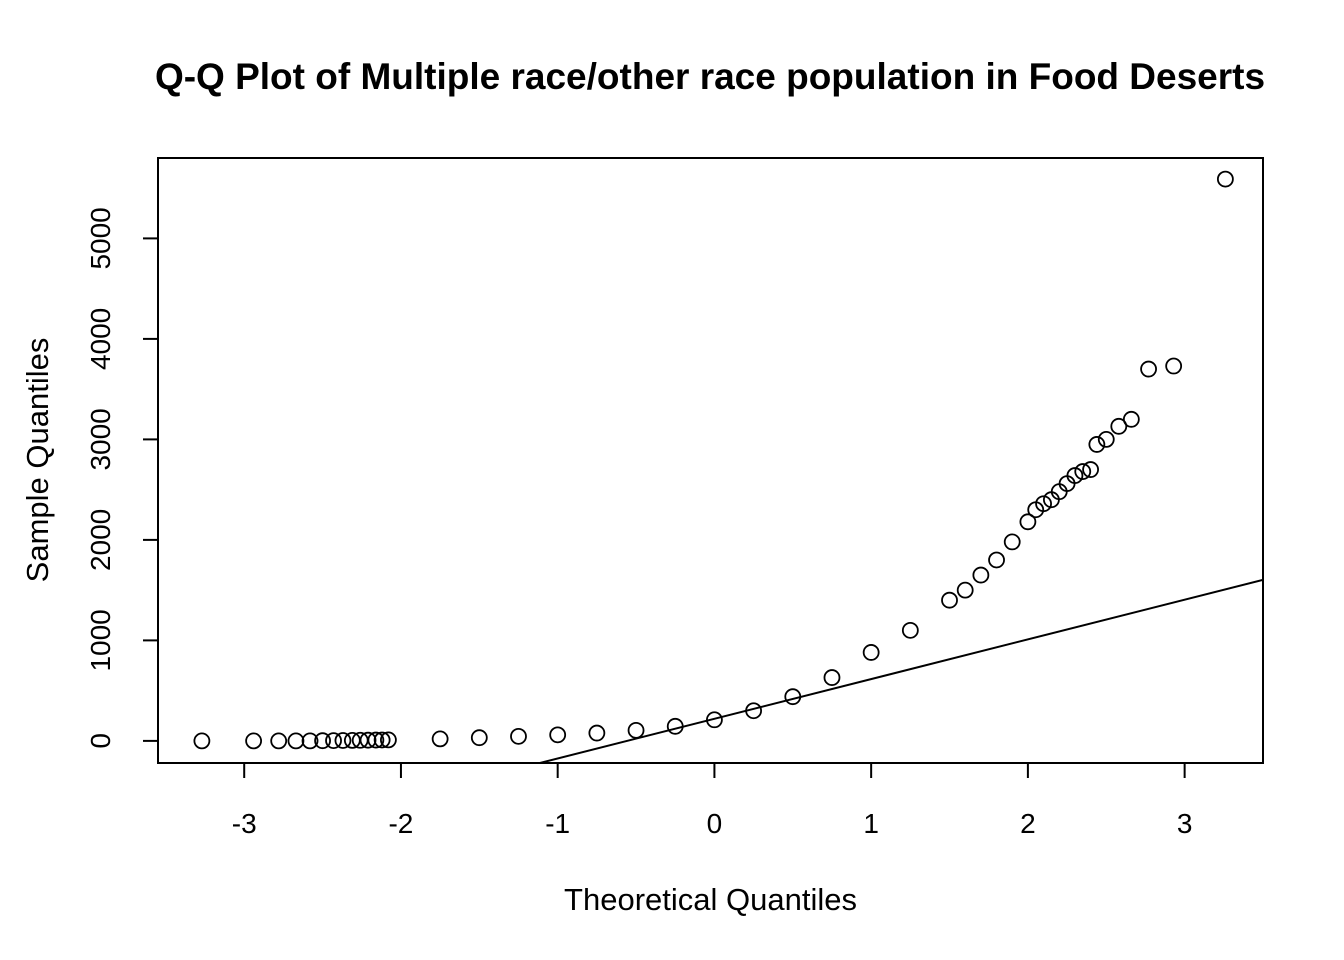 The height and width of the screenshot is (960, 1344). What do you see at coordinates (100, 339) in the screenshot?
I see `y-tick-label: 4000` at bounding box center [100, 339].